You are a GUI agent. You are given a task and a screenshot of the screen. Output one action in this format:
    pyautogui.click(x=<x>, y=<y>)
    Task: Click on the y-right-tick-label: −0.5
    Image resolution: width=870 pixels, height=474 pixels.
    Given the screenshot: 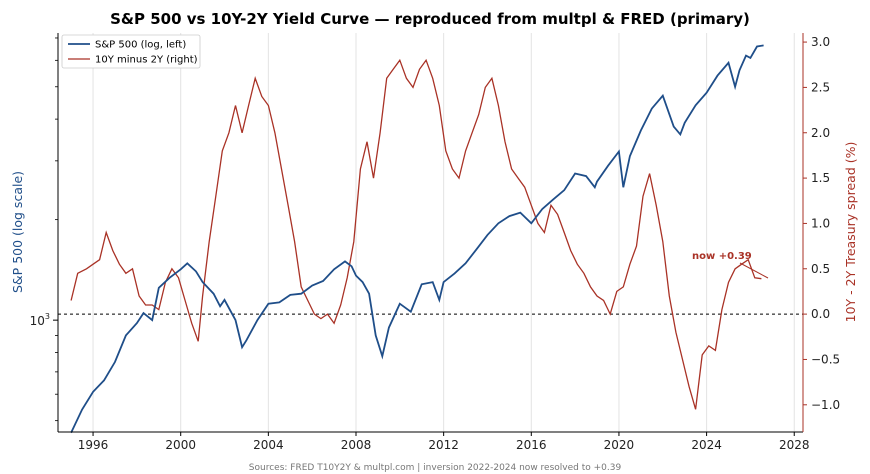 What is the action you would take?
    pyautogui.click(x=825, y=359)
    